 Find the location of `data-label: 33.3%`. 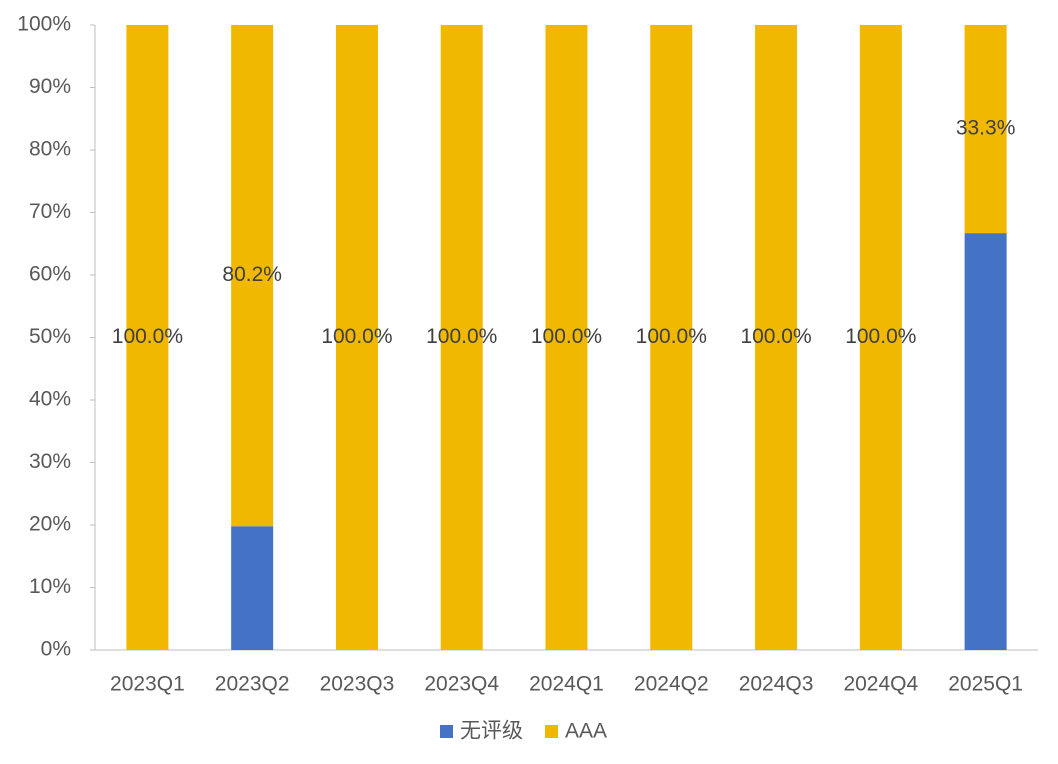

data-label: 33.3% is located at coordinates (986, 128).